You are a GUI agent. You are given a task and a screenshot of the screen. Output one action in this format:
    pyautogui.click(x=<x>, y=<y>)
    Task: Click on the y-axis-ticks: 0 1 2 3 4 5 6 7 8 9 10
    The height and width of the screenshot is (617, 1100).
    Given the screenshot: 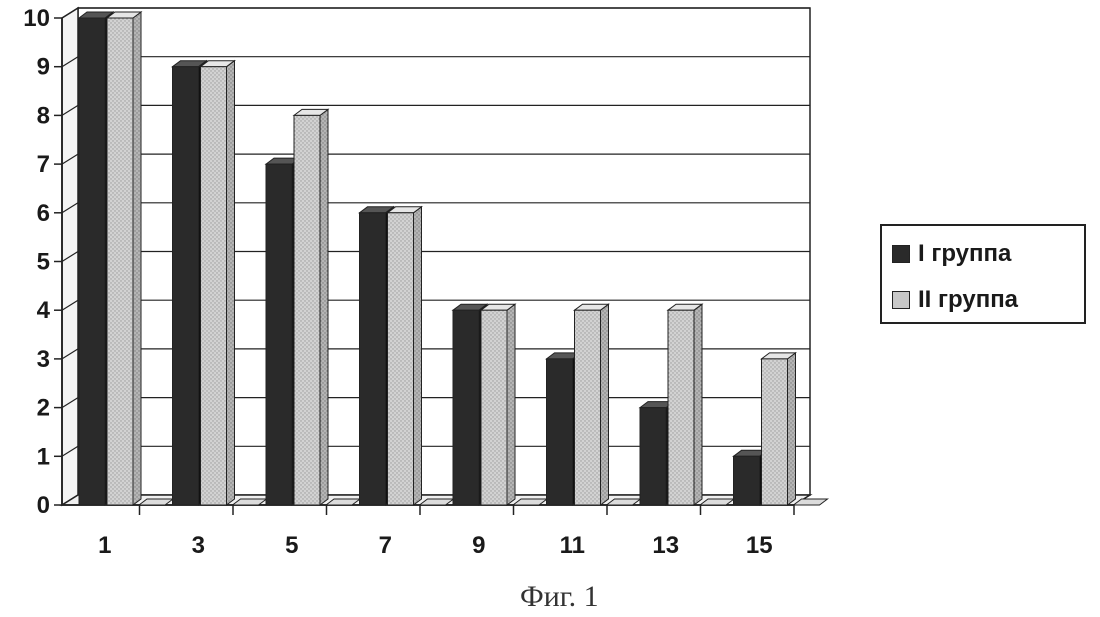 What is the action you would take?
    pyautogui.click(x=43, y=262)
    